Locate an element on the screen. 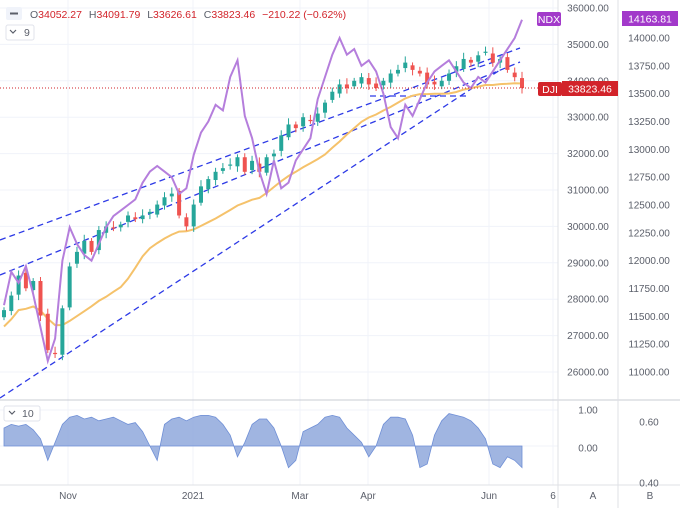 The height and width of the screenshot is (508, 680). ndx-tag-name: NDX is located at coordinates (549, 20).